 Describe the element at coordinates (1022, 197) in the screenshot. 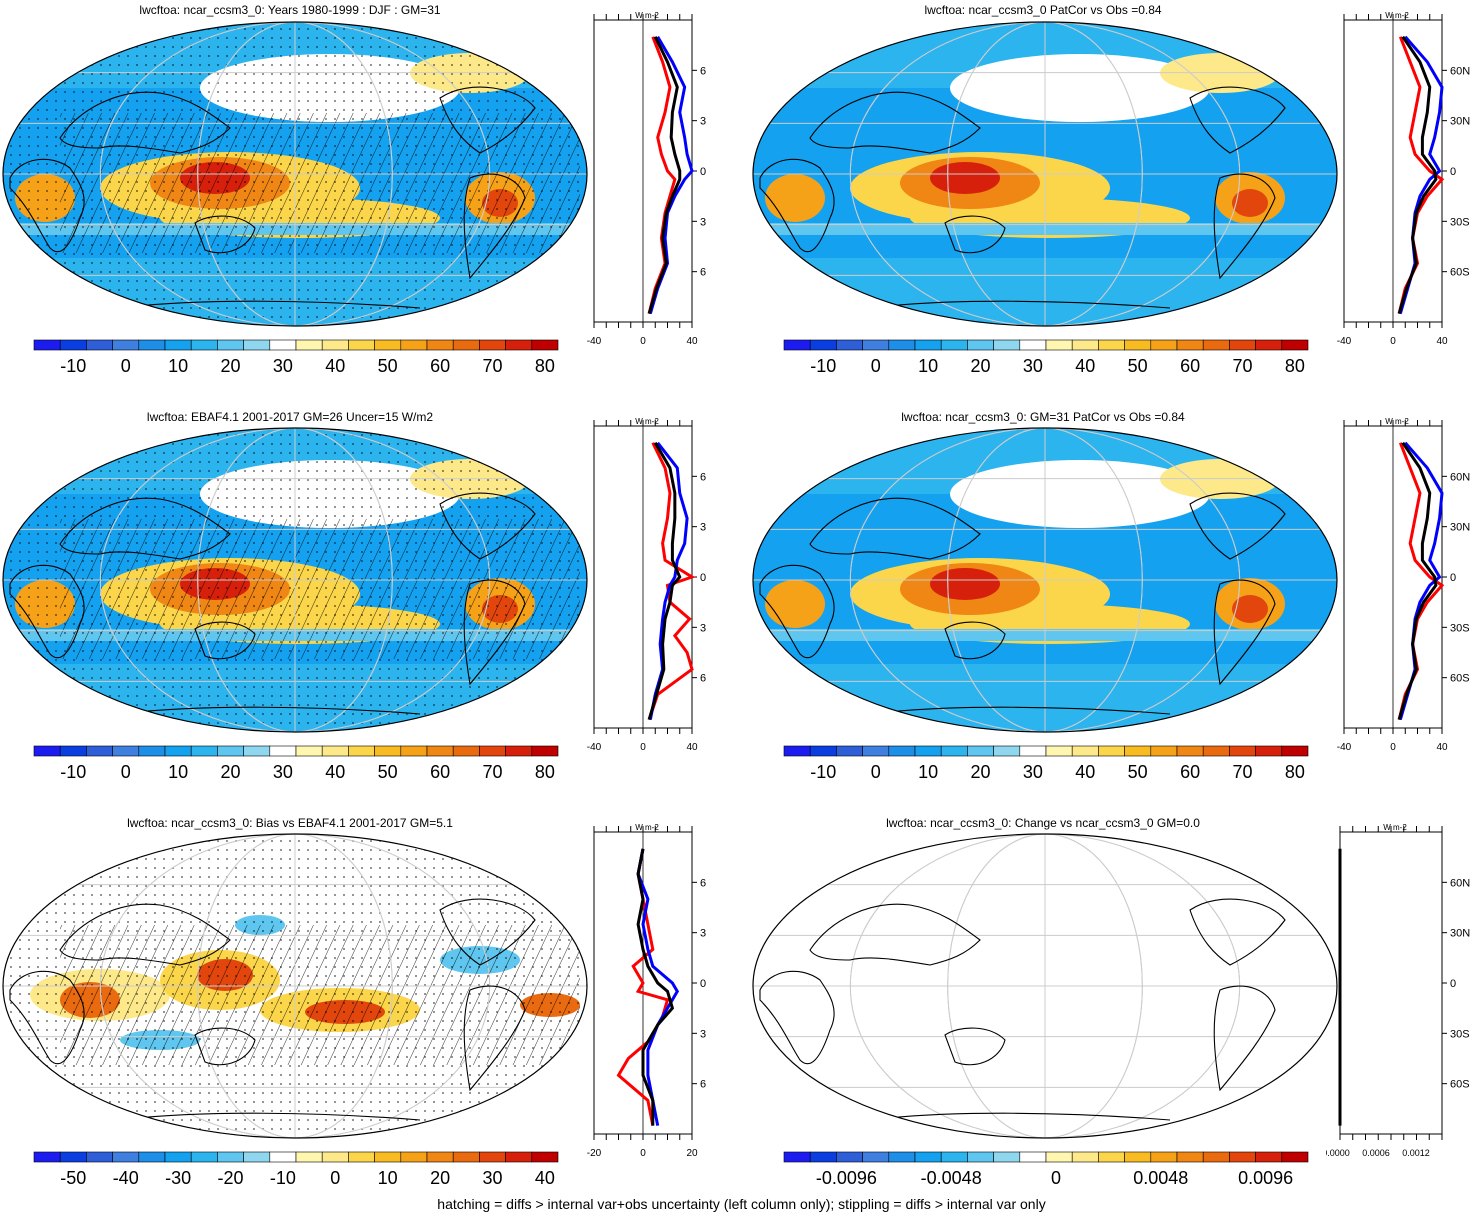

I see `coastlines` at that location.